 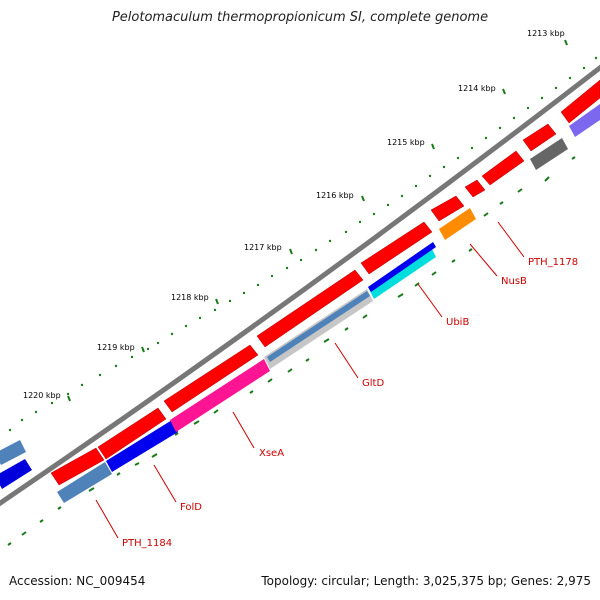 What do you see at coordinates (191, 507) in the screenshot?
I see `gene-label: FolD` at bounding box center [191, 507].